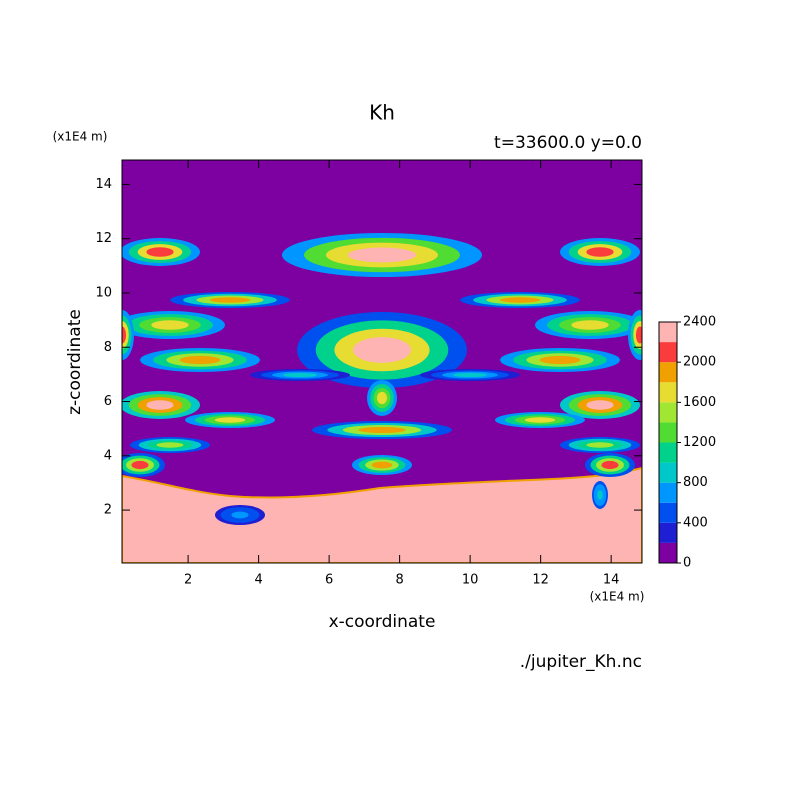 The image size is (804, 808). Describe the element at coordinates (581, 662) in the screenshot. I see `source-file: ./jupiter_Kh.nc` at that location.